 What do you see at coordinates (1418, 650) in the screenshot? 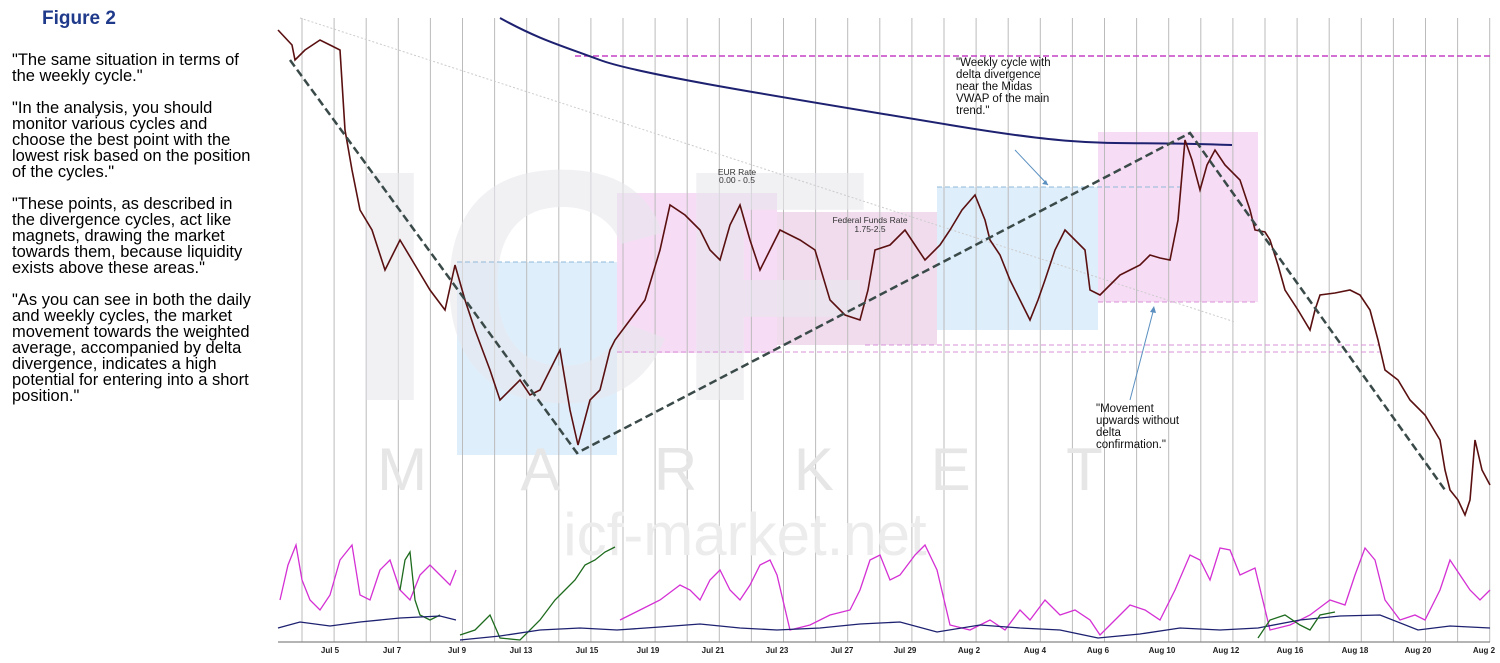
I see `x-tick-label: Aug 20` at bounding box center [1418, 650].